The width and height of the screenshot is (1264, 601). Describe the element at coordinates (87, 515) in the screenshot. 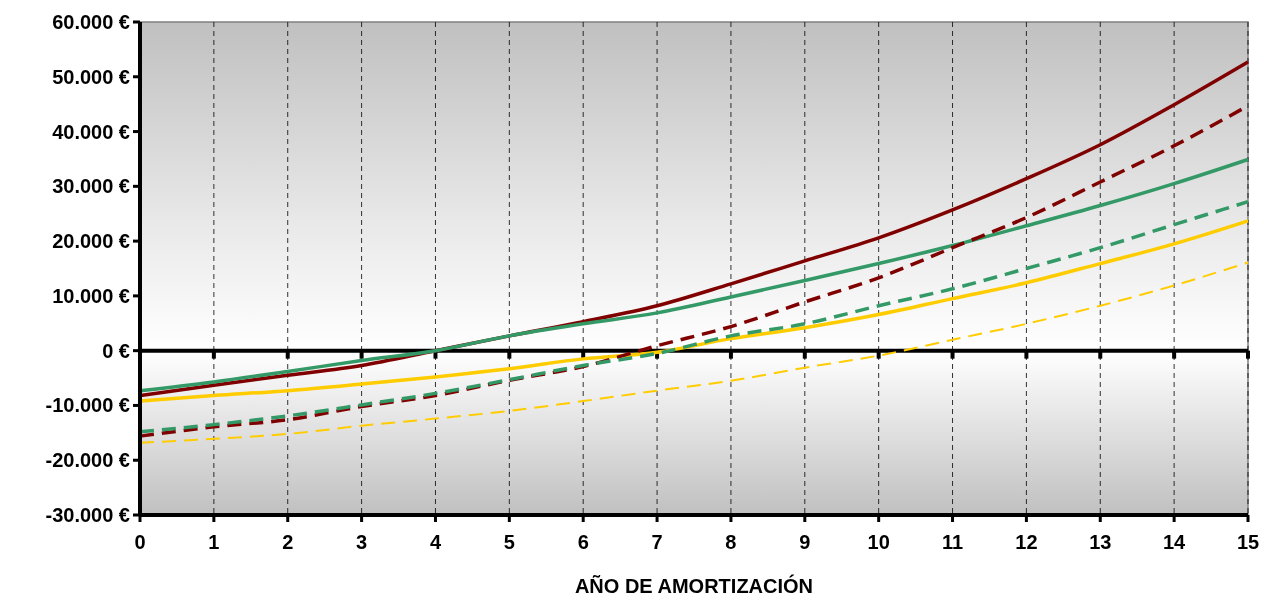

I see `y-tick-label: -30.000 €` at that location.